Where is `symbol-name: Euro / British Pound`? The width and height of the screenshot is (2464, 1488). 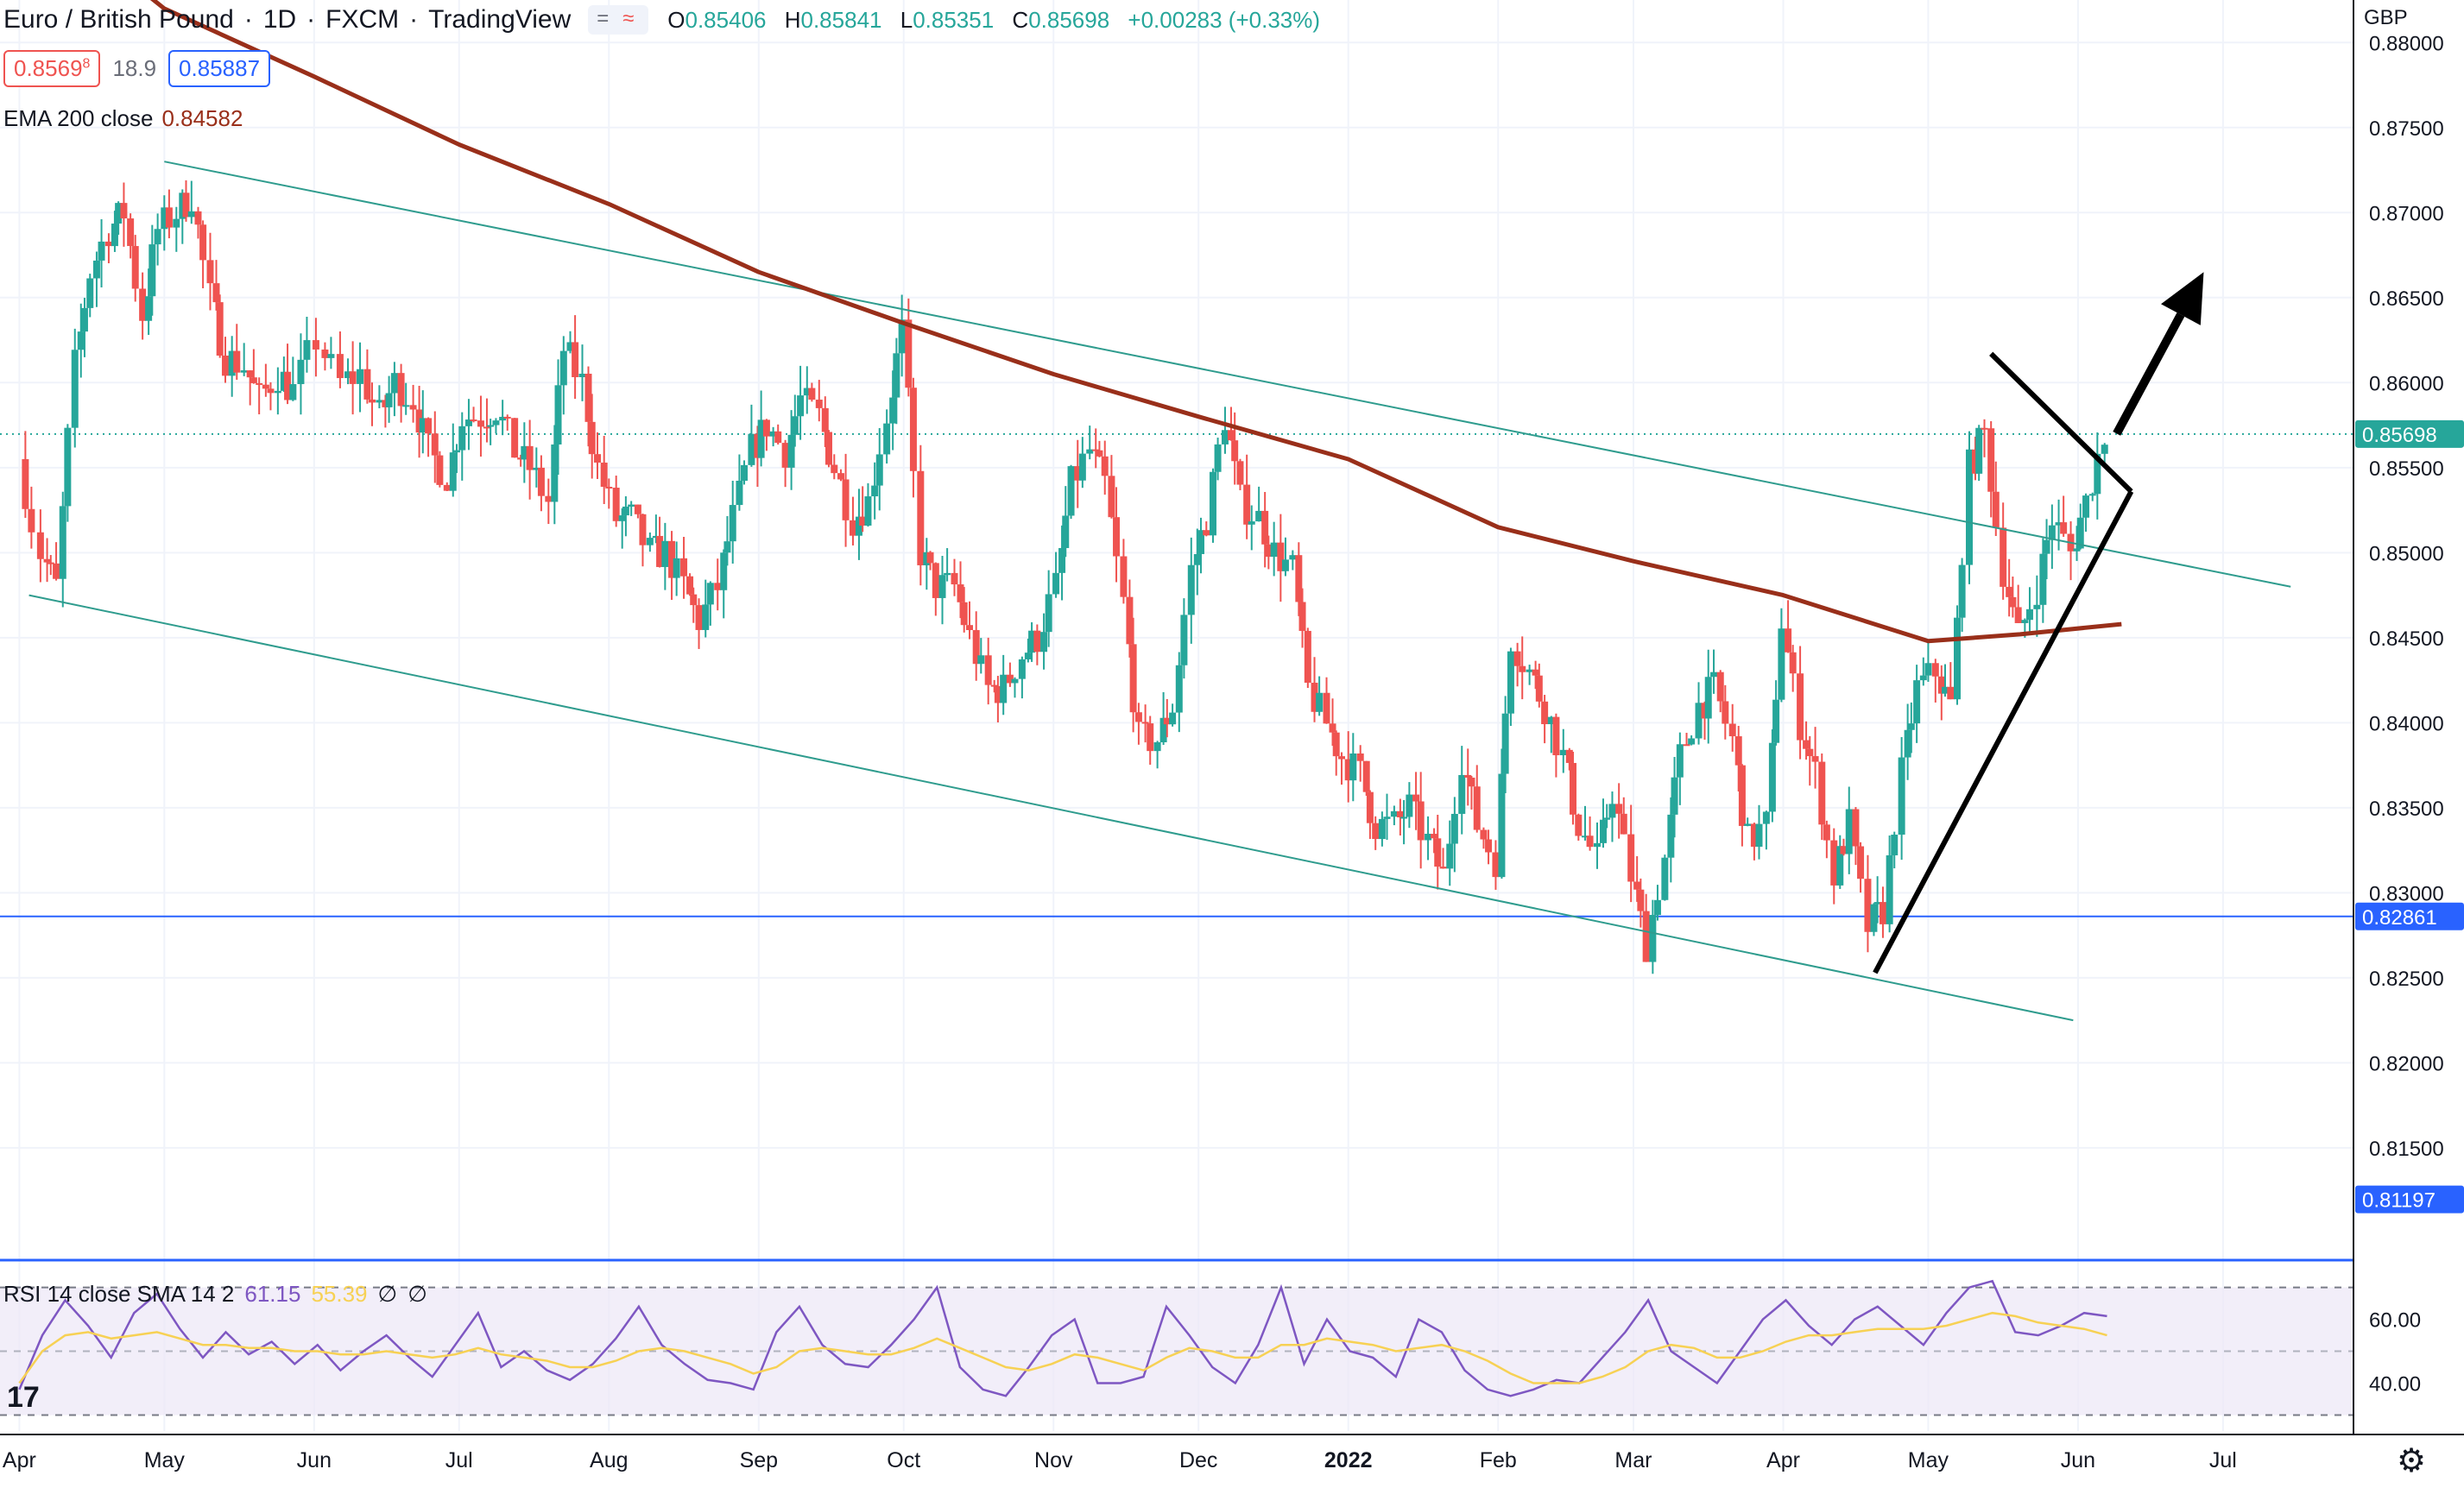 symbol-name: Euro / British Pound is located at coordinates (118, 19).